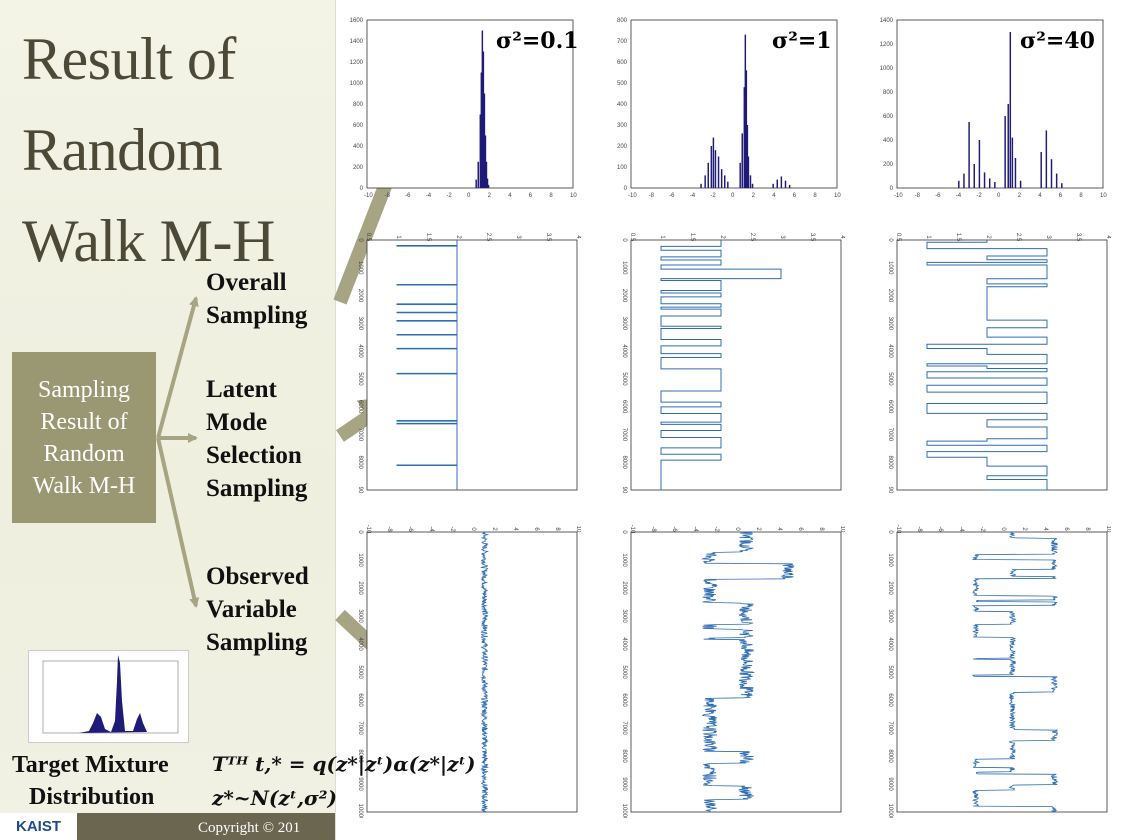  I want to click on sampling-box-line-3: Random, so click(84, 453).